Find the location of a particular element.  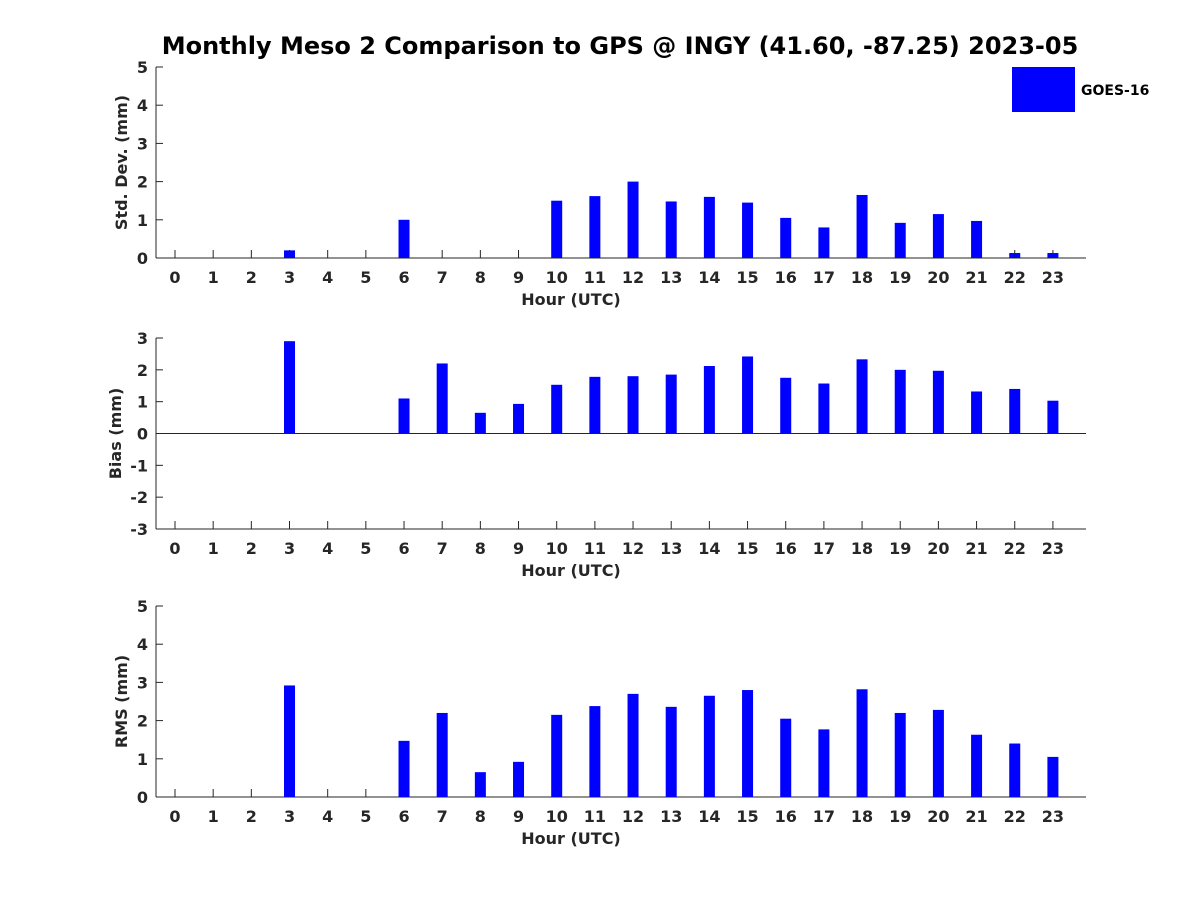

x-tick-label: 17 is located at coordinates (824, 548).